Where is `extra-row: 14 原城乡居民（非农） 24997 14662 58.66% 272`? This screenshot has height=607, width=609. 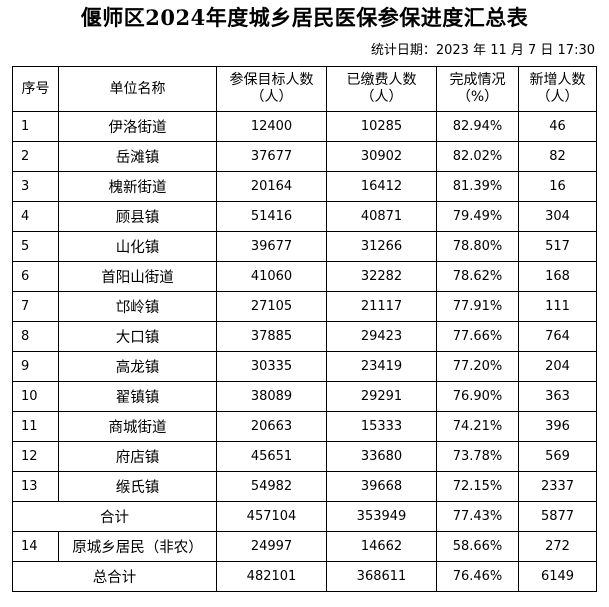
extra-row: 14 原城乡居民（非农） 24997 14662 58.66% 272 is located at coordinates (304, 546).